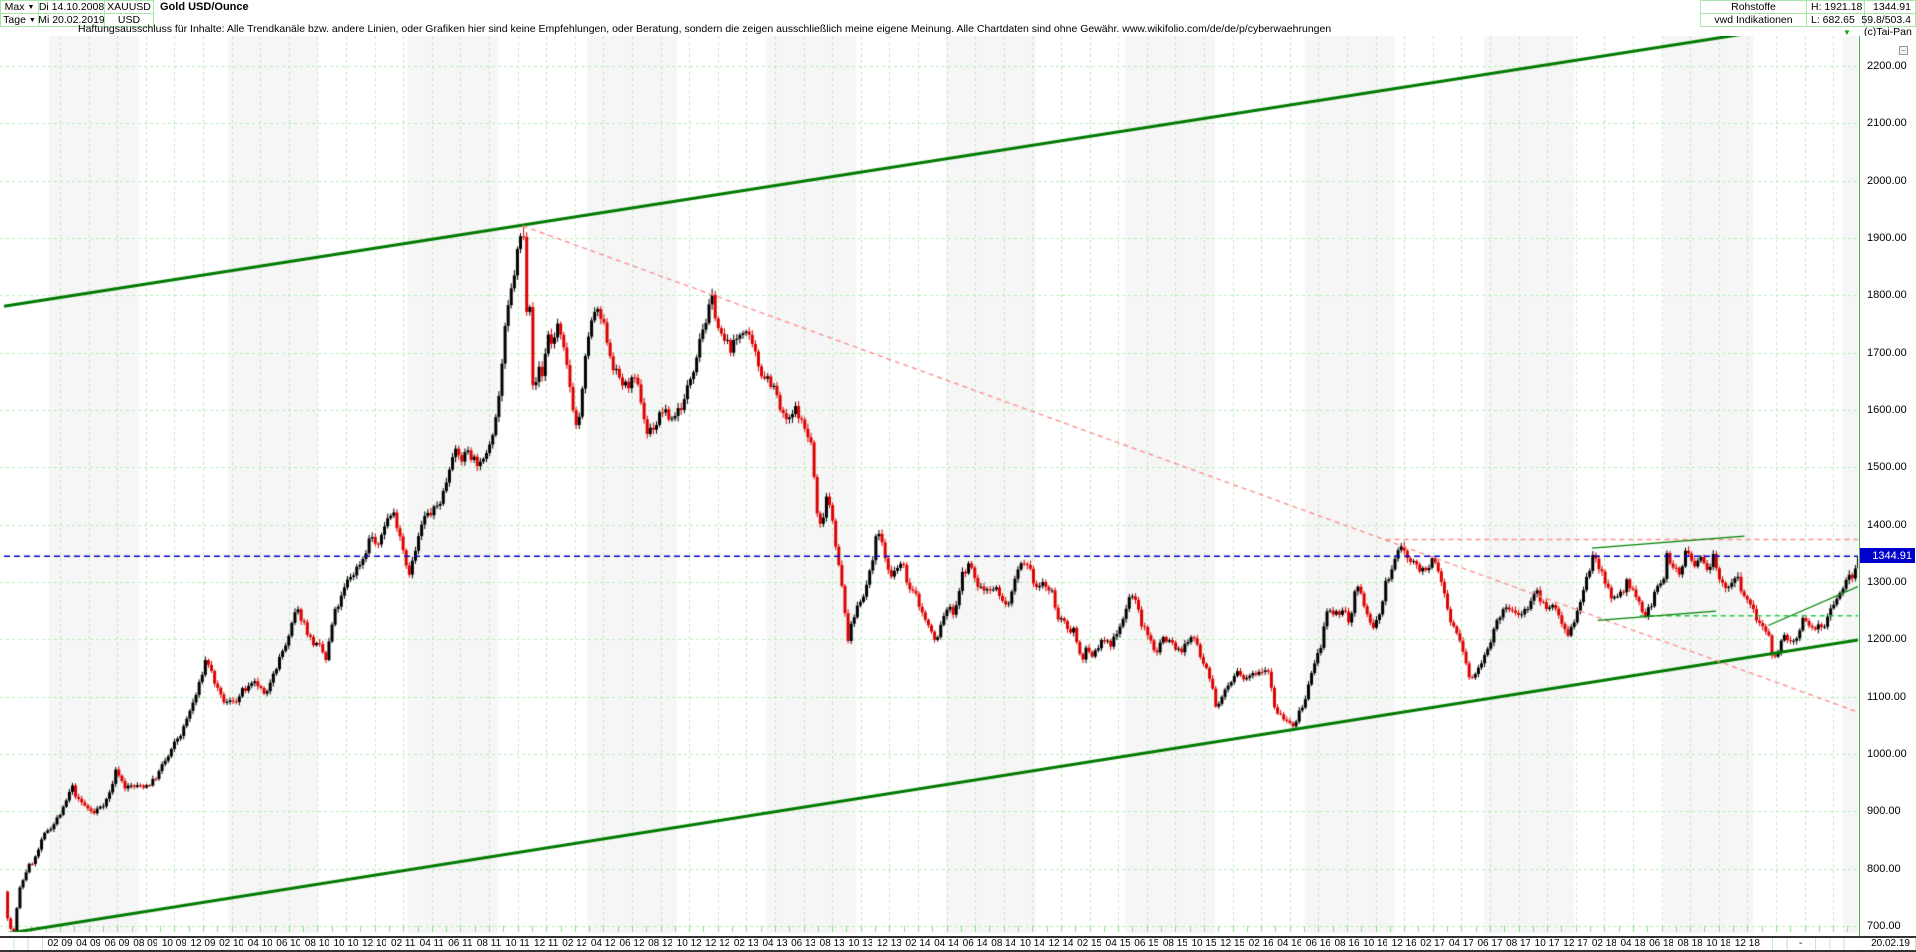 The width and height of the screenshot is (1916, 952). What do you see at coordinates (689, 943) in the screenshot?
I see `x-axis-label: 10 12` at bounding box center [689, 943].